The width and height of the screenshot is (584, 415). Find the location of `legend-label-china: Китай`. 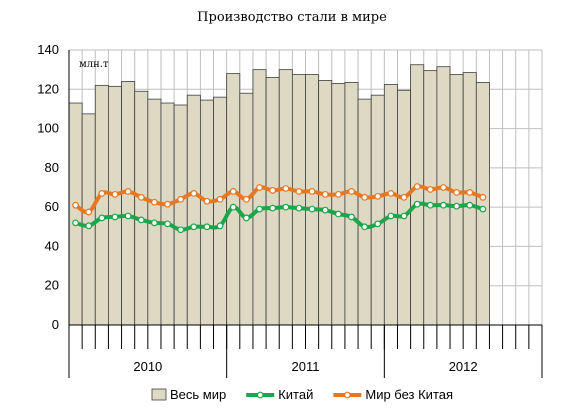

legend-label-china: Китай is located at coordinates (295, 394).